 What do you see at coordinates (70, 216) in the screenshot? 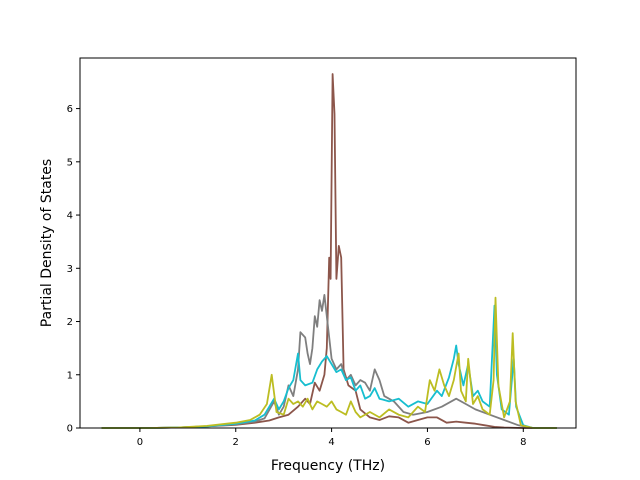
I see `y-tick-label: 4` at bounding box center [70, 216].